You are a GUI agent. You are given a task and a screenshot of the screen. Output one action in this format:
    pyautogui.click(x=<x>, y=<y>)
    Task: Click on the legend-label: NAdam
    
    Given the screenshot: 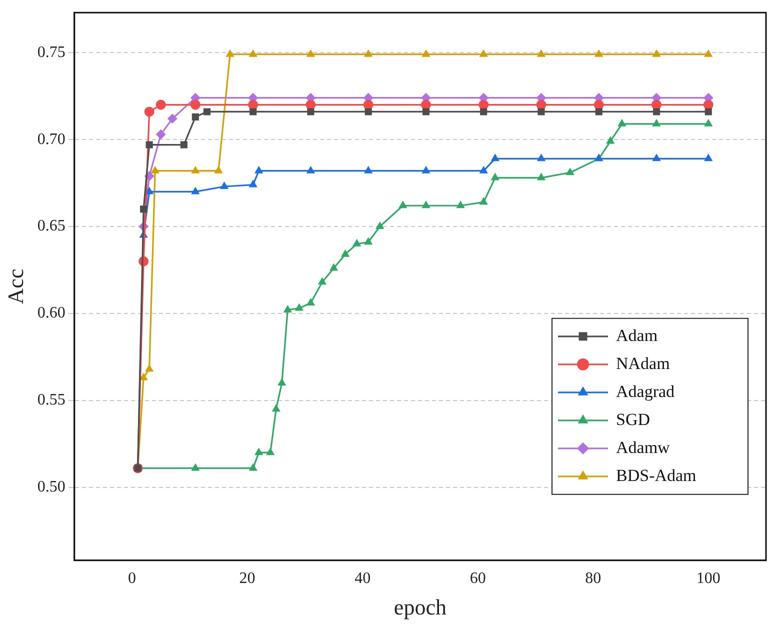 What is the action you would take?
    pyautogui.click(x=643, y=363)
    